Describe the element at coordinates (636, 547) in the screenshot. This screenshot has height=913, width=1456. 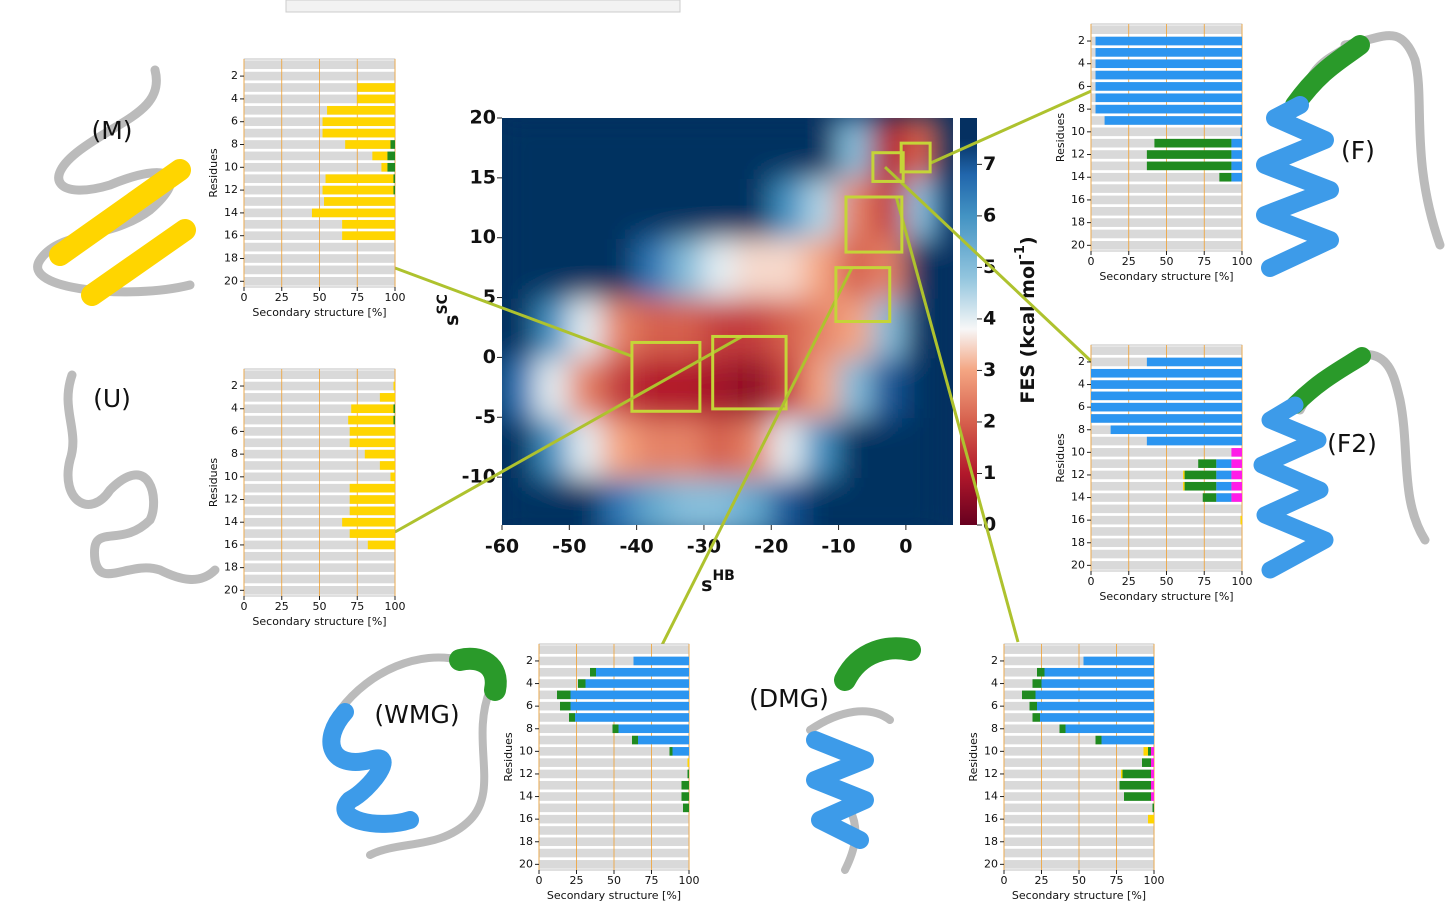
I see `x-tick-label: -40` at that location.